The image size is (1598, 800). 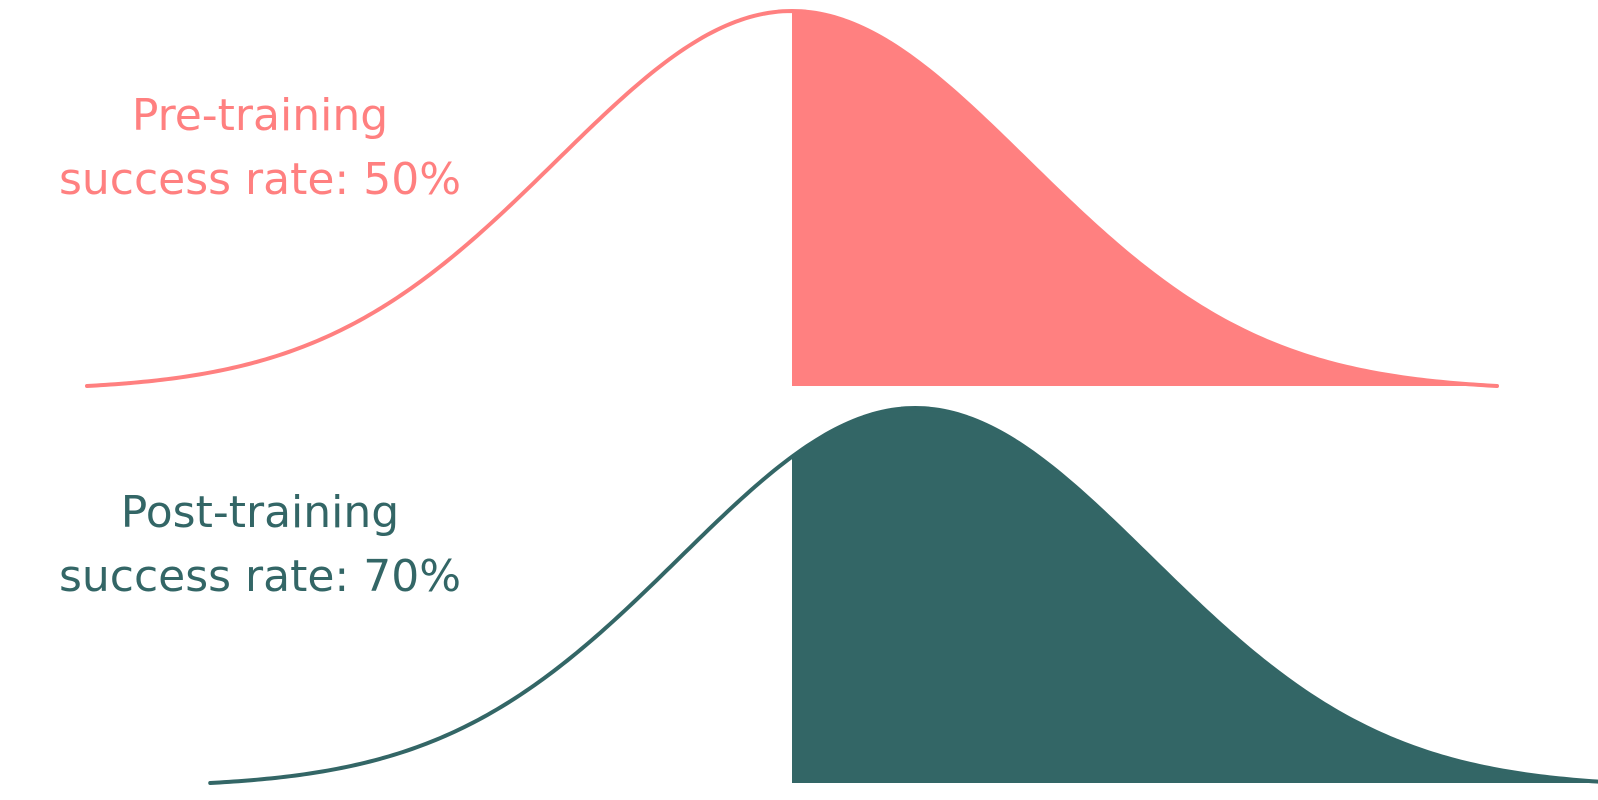 What do you see at coordinates (260, 179) in the screenshot?
I see `pre-training-label-rate: success rate: 50%` at bounding box center [260, 179].